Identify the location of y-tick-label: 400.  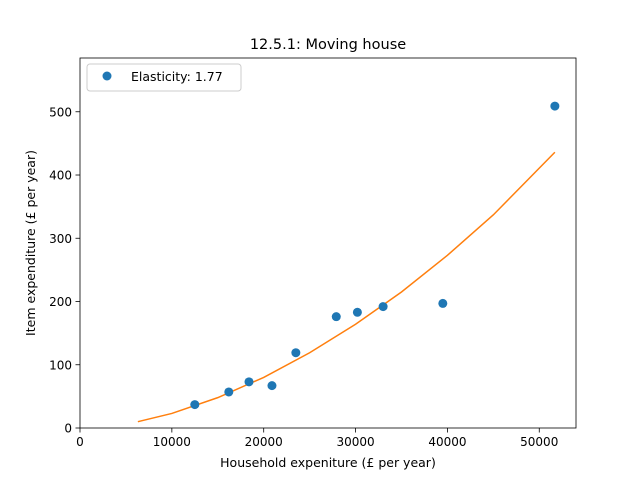
(60, 176).